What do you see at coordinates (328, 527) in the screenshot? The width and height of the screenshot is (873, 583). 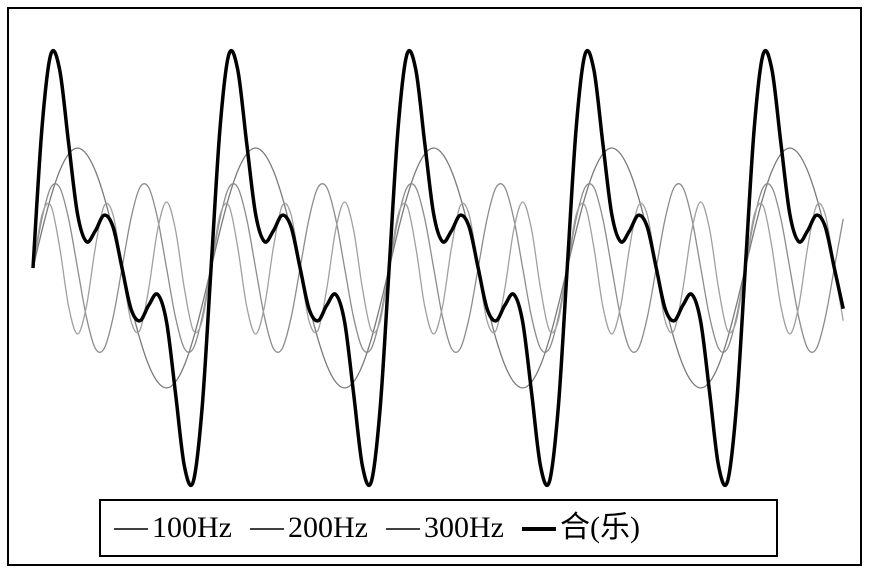 I see `legend-label: 200Hz` at bounding box center [328, 527].